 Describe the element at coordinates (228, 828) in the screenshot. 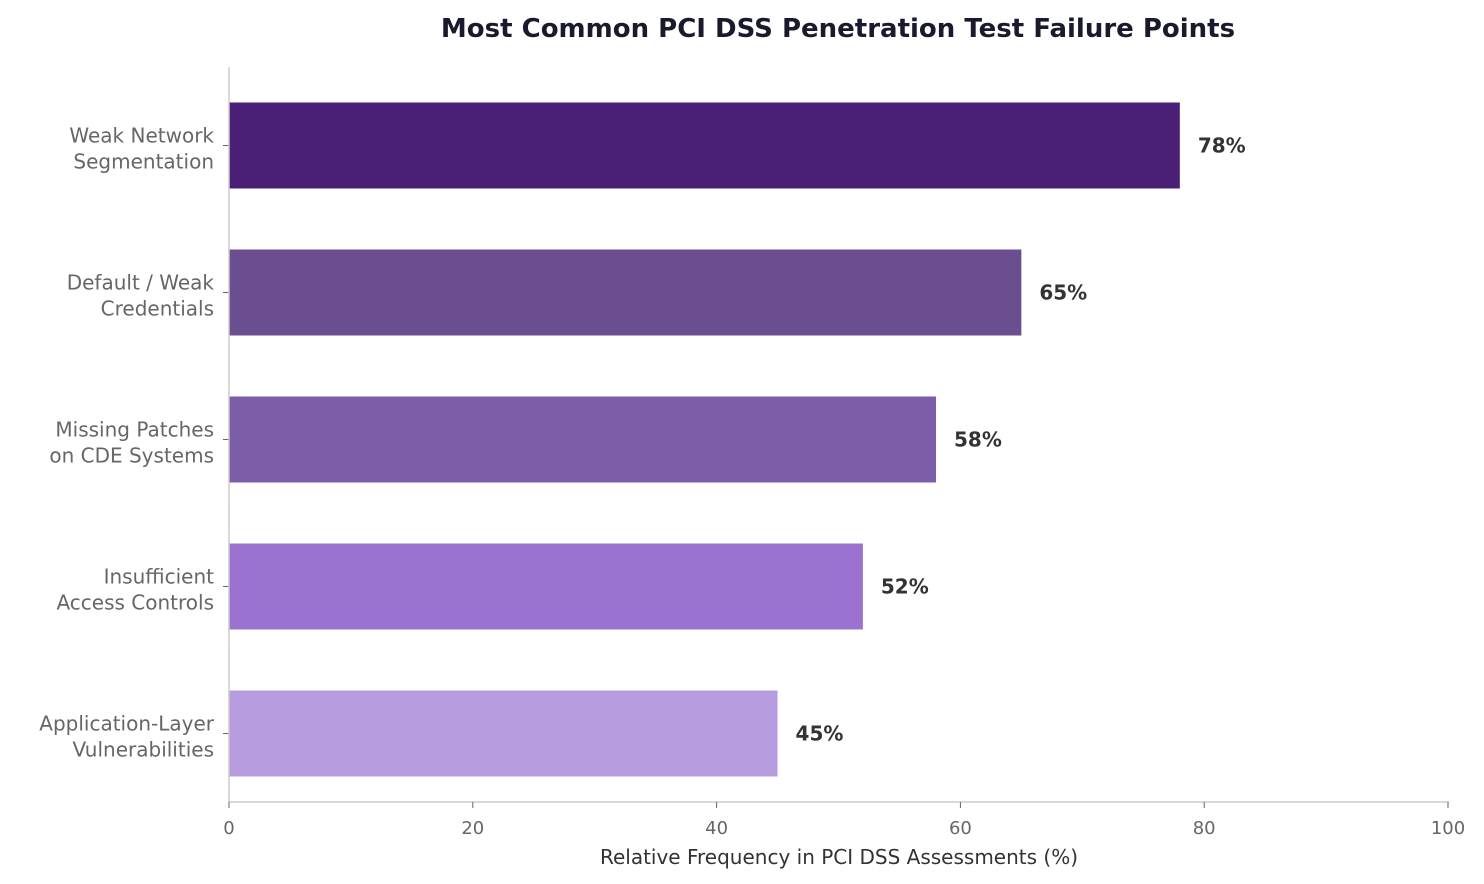

I see `x-tick-label: 0` at that location.